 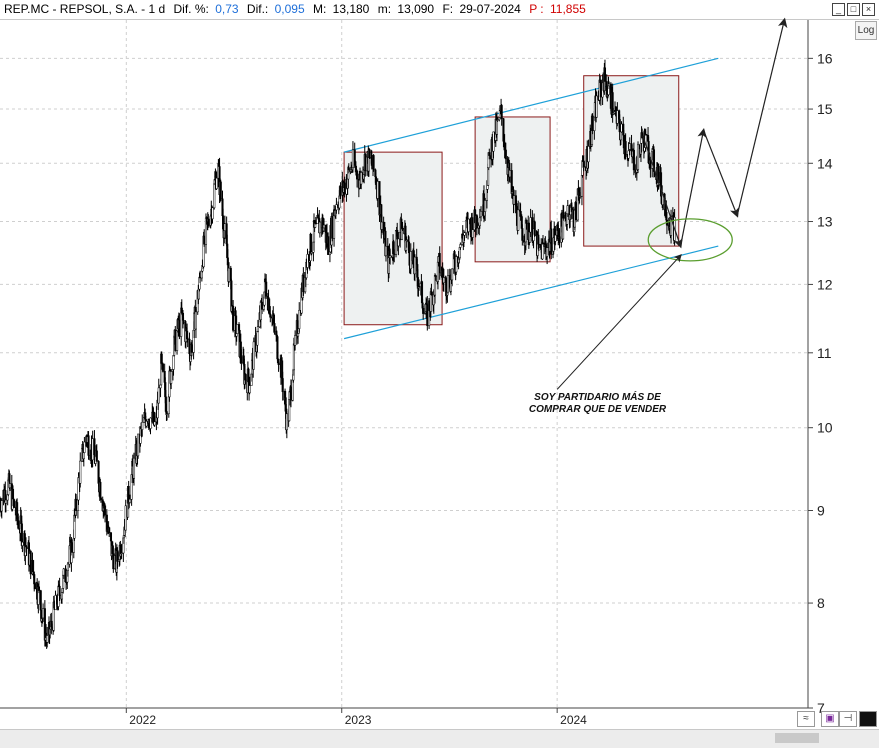 I want to click on consolidation-boxes, so click(x=511, y=200).